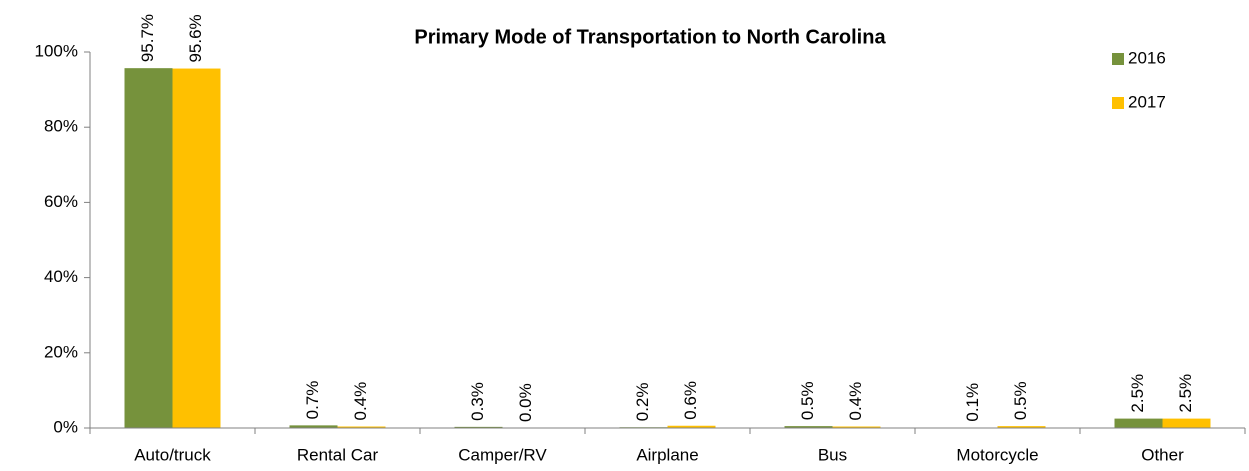  Describe the element at coordinates (61, 201) in the screenshot. I see `y-tick-label: 60%` at that location.